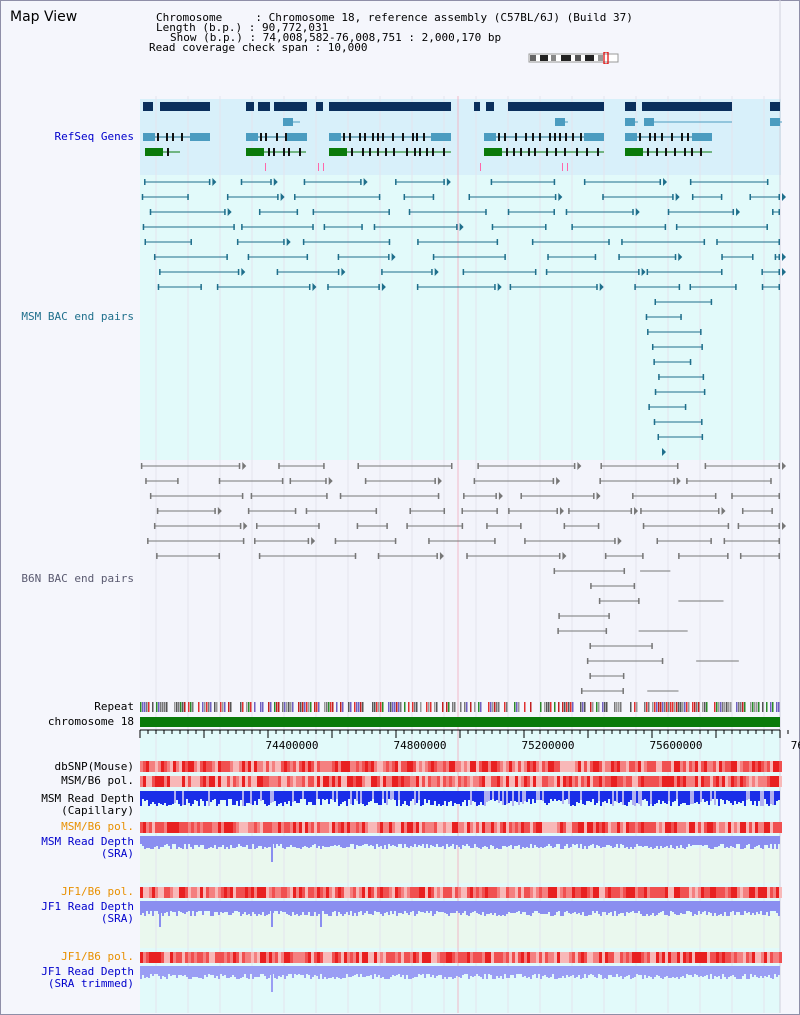 This screenshot has height=1015, width=800. Describe the element at coordinates (77, 316) in the screenshot. I see `track-label-msm-bac: MSM BAC end pairs` at that location.